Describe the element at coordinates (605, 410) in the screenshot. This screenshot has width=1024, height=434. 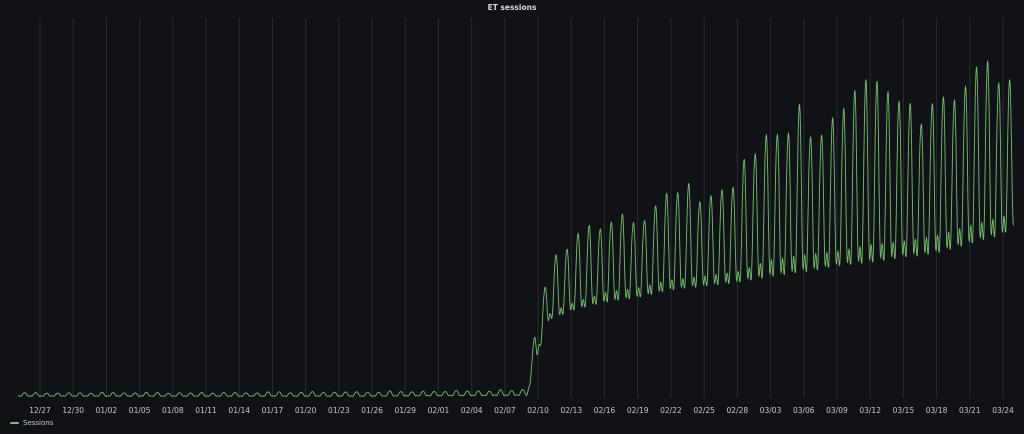
I see `x-tick-label: 02/16` at that location.